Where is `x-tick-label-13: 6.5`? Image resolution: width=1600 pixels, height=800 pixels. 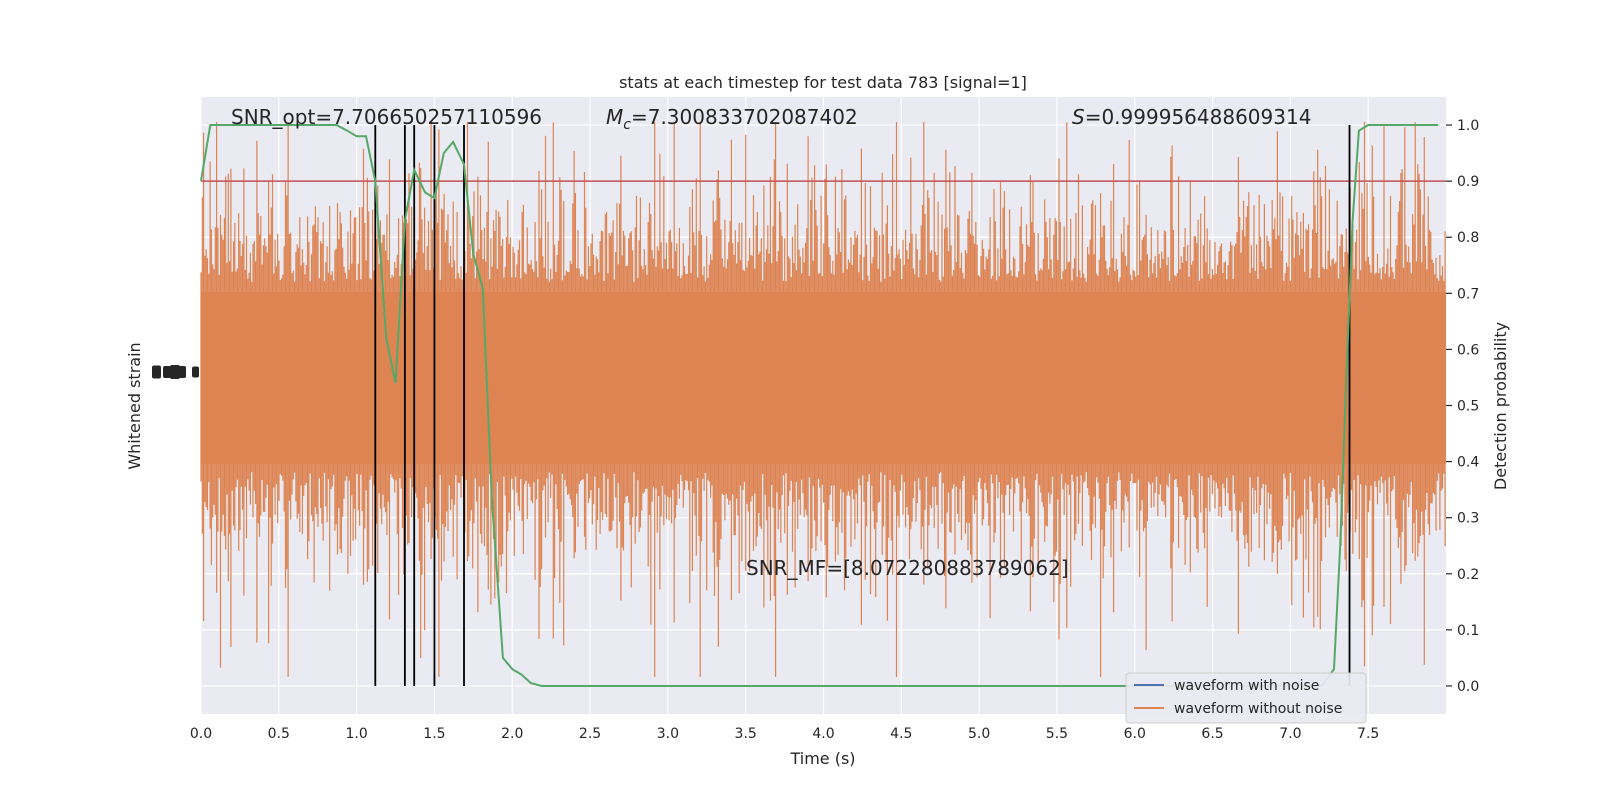 x-tick-label-13: 6.5 is located at coordinates (1212, 734).